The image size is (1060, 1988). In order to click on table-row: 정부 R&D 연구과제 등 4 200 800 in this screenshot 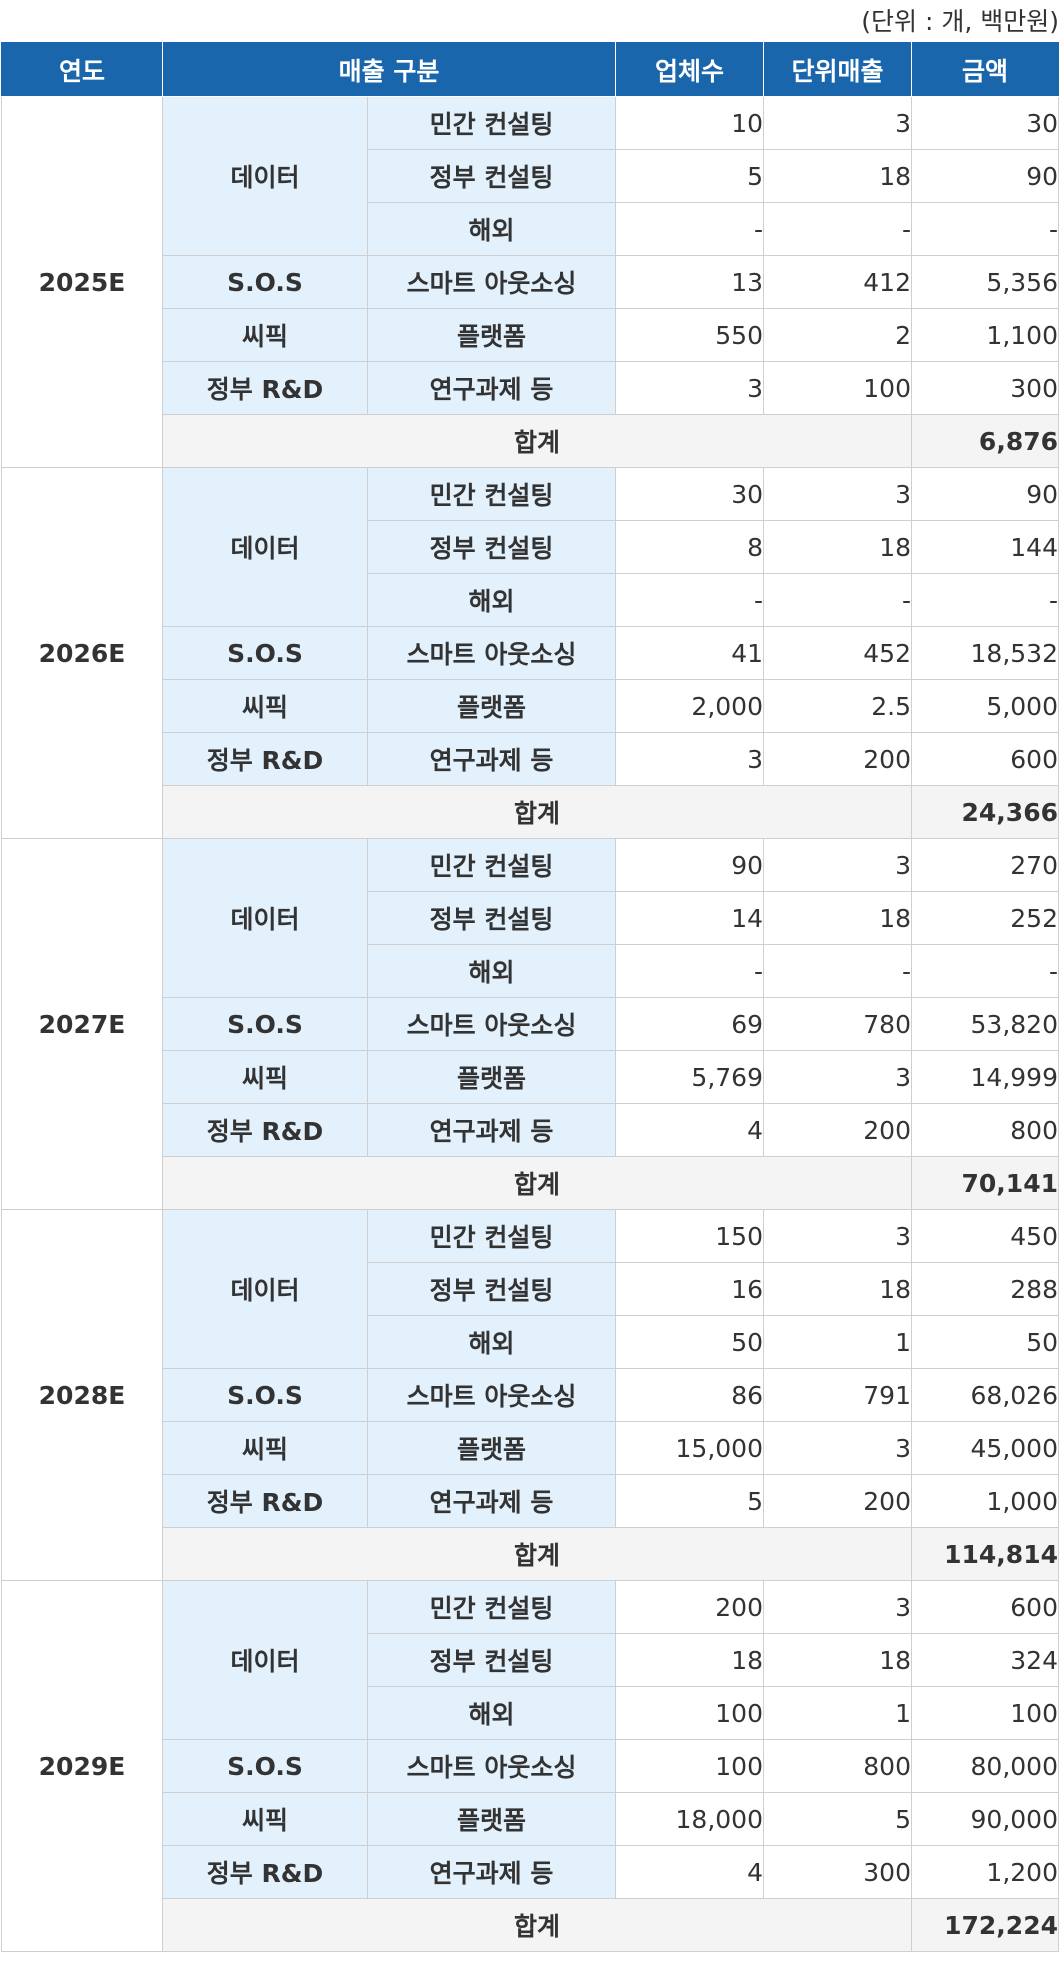, I will do `click(530, 1130)`.